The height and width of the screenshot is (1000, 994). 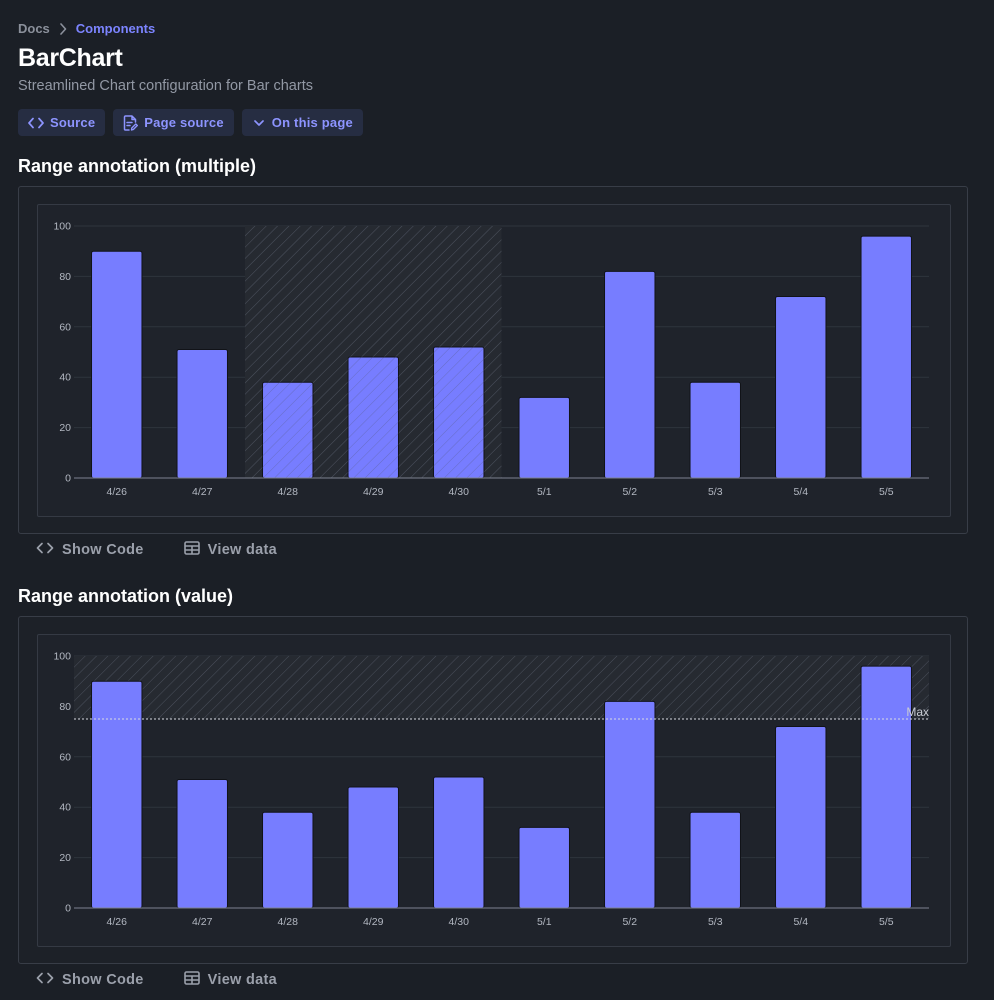 I want to click on chevron-right-icon, so click(x=63, y=28).